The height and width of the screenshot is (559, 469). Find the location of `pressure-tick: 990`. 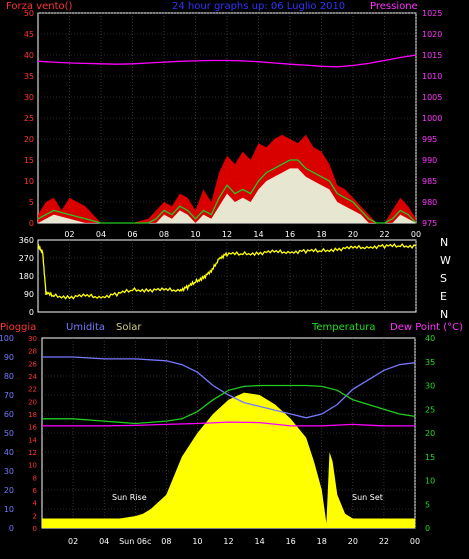

pressure-tick: 990 is located at coordinates (429, 160).